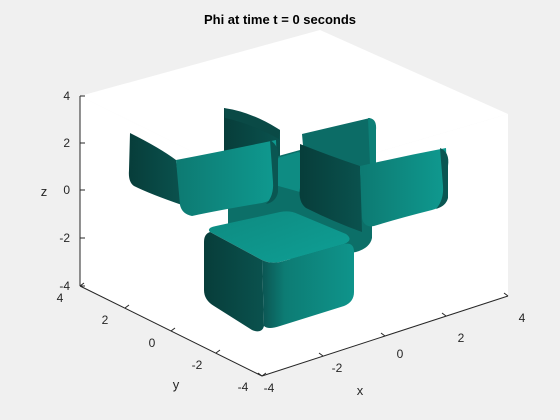  Describe the element at coordinates (272, 172) in the screenshot. I see `iso-left-wing-edge` at that location.